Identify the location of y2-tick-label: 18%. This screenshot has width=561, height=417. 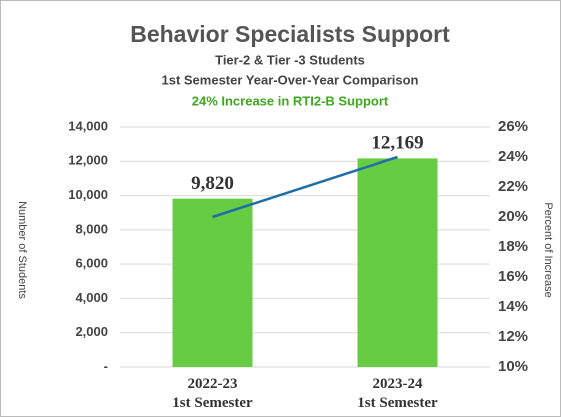
(513, 246).